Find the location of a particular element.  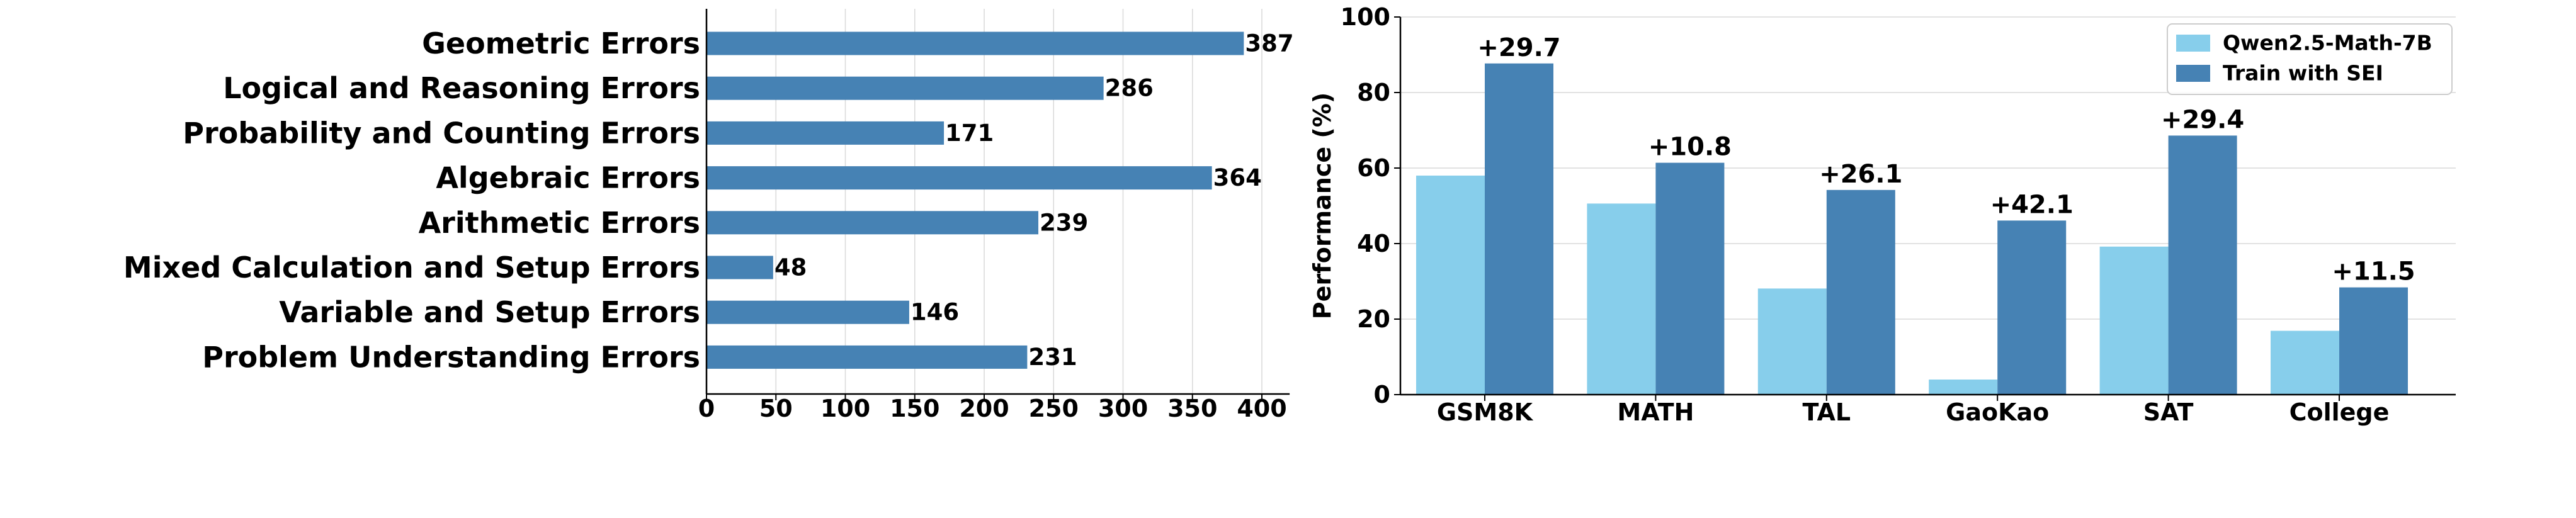

legend-label: Qwen2.5-Math-7B is located at coordinates (2327, 43).